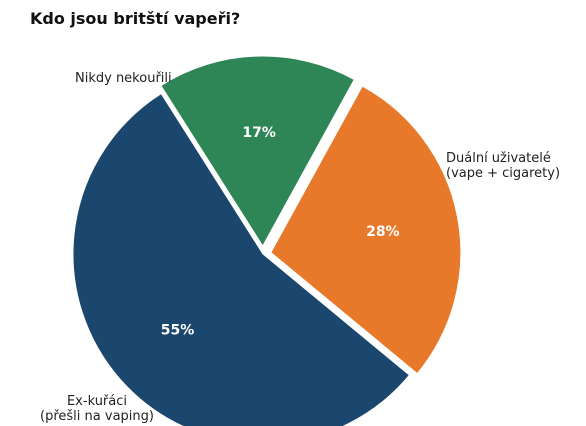  What do you see at coordinates (97, 416) in the screenshot?
I see `category-label-line: (přešli na vaping)` at bounding box center [97, 416].